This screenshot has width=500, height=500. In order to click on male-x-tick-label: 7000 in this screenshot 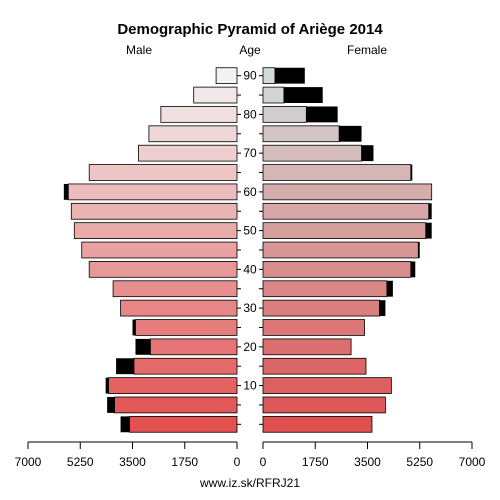, I will do `click(28, 462)`.